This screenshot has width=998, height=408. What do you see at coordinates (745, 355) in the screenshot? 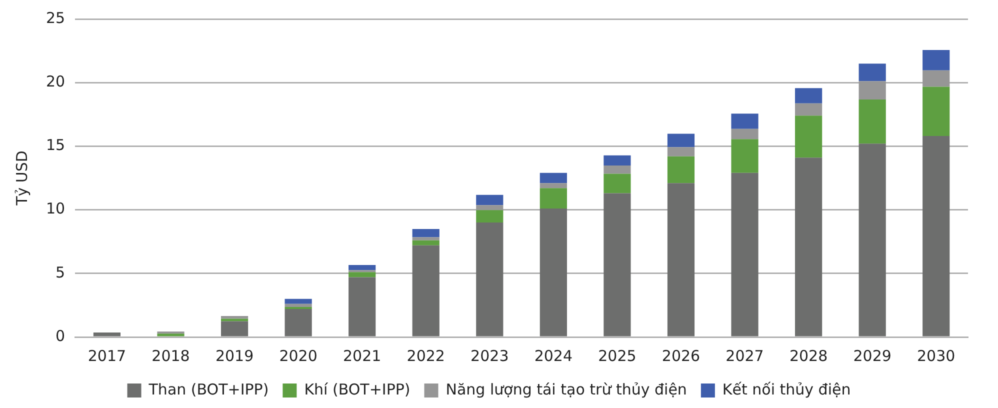
I see `x-tick-label: 2027` at bounding box center [745, 355].